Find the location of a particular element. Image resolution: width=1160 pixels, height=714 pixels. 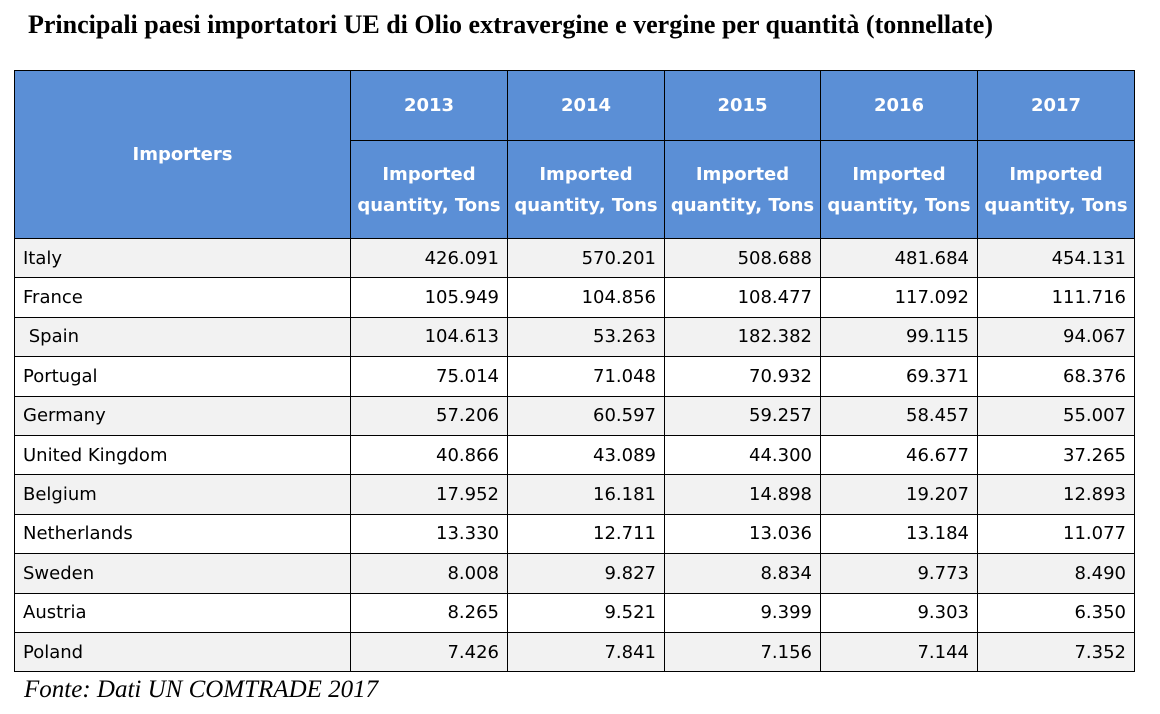

value-cell: 11.077 is located at coordinates (1056, 534).